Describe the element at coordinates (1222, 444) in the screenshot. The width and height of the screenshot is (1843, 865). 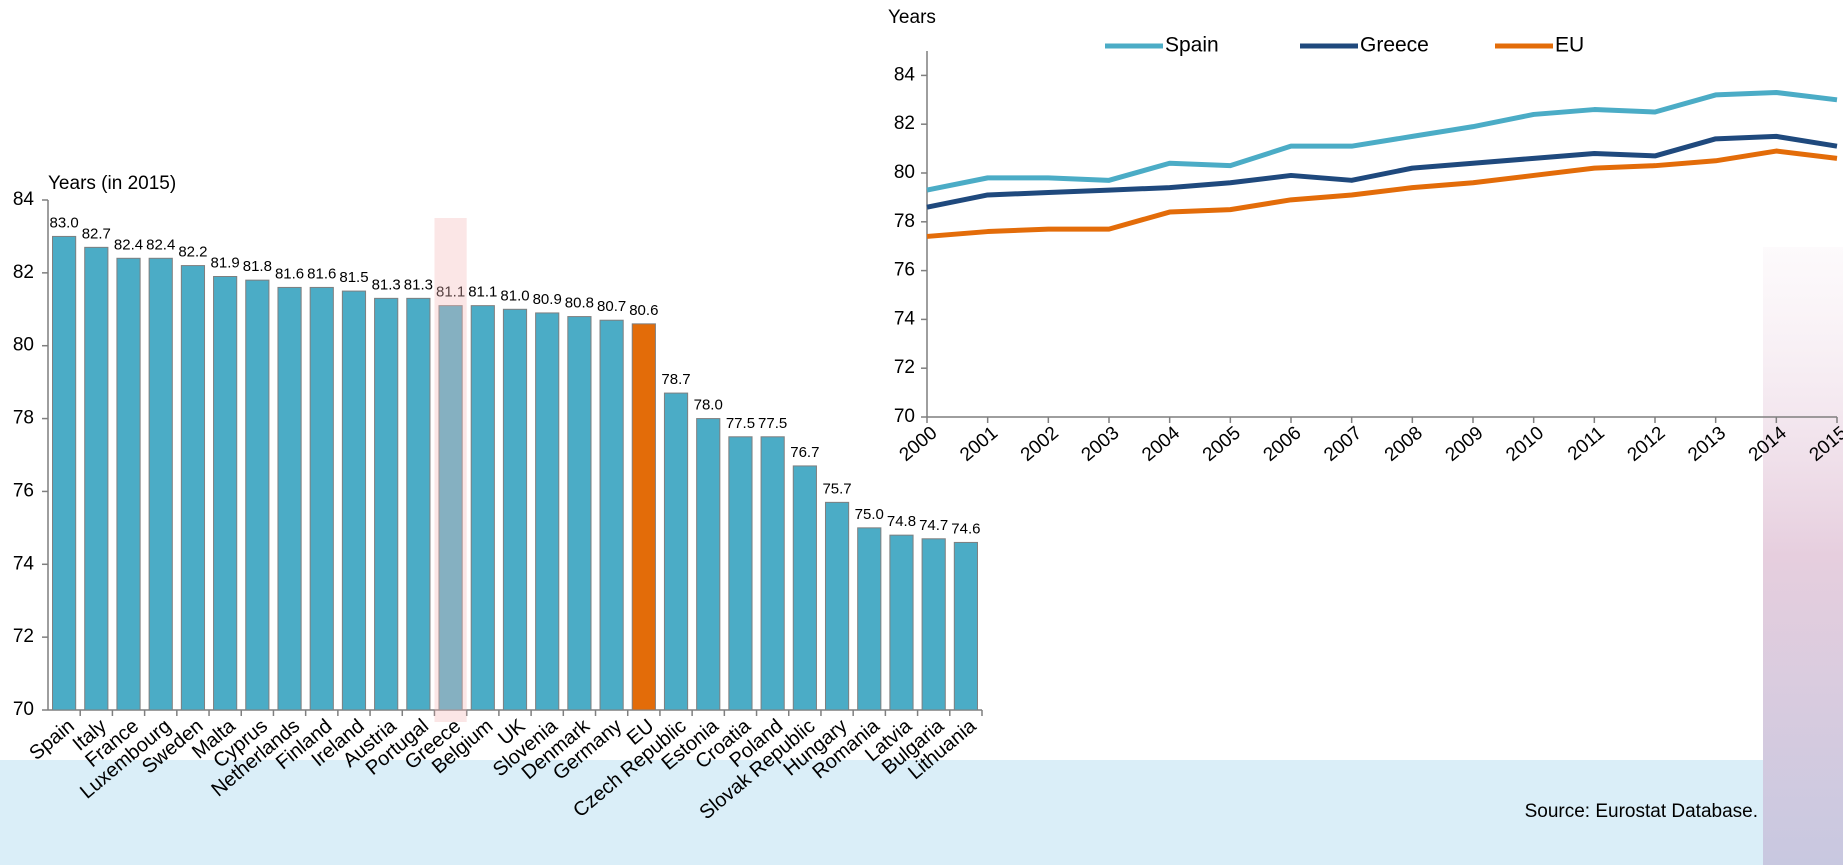
I see `x-tick-label: 2005` at that location.